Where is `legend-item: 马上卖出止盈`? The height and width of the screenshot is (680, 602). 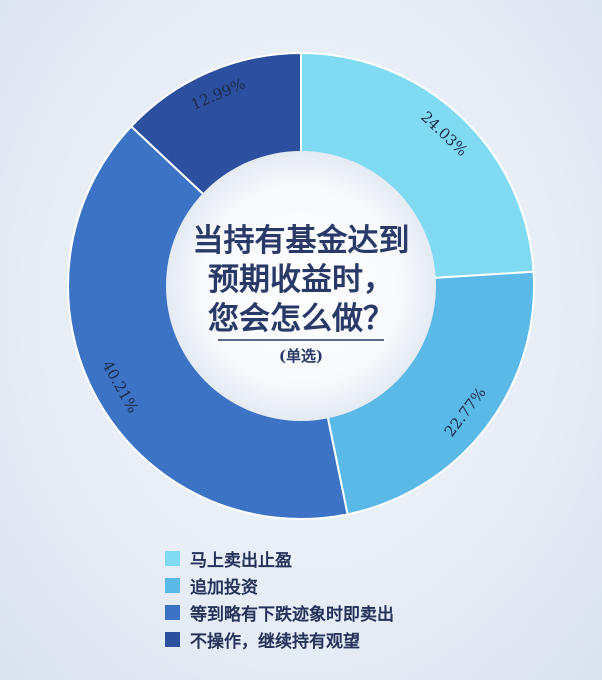
legend-item: 马上卖出止盈 is located at coordinates (279, 558).